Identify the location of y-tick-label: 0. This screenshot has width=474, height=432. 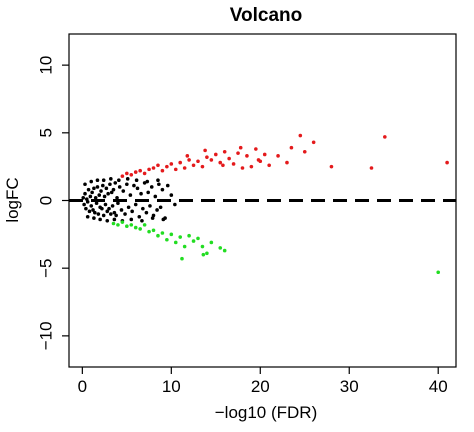
(46, 200).